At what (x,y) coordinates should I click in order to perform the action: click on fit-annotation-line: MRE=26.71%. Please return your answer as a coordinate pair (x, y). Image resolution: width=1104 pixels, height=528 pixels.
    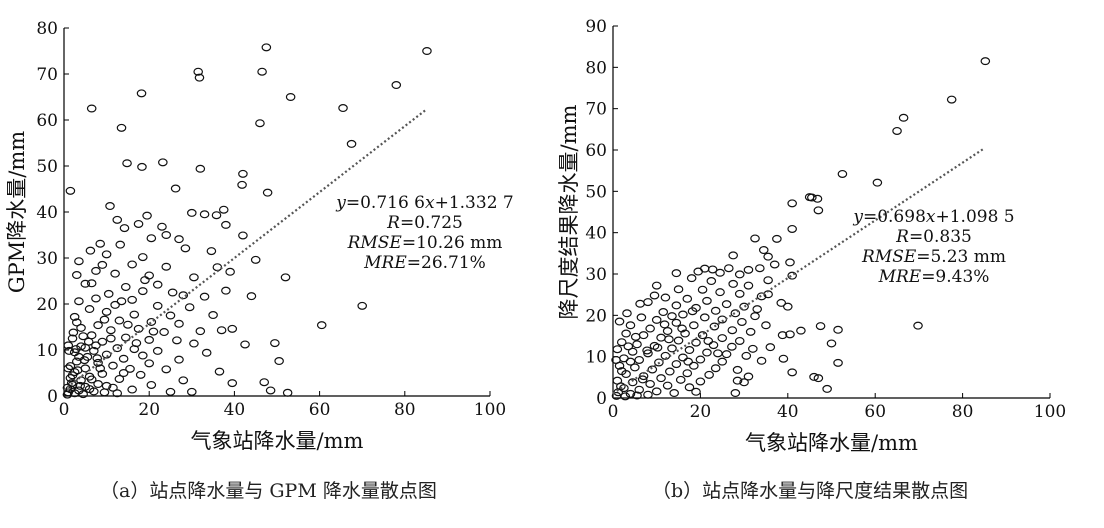
    Looking at the image, I should click on (424, 263).